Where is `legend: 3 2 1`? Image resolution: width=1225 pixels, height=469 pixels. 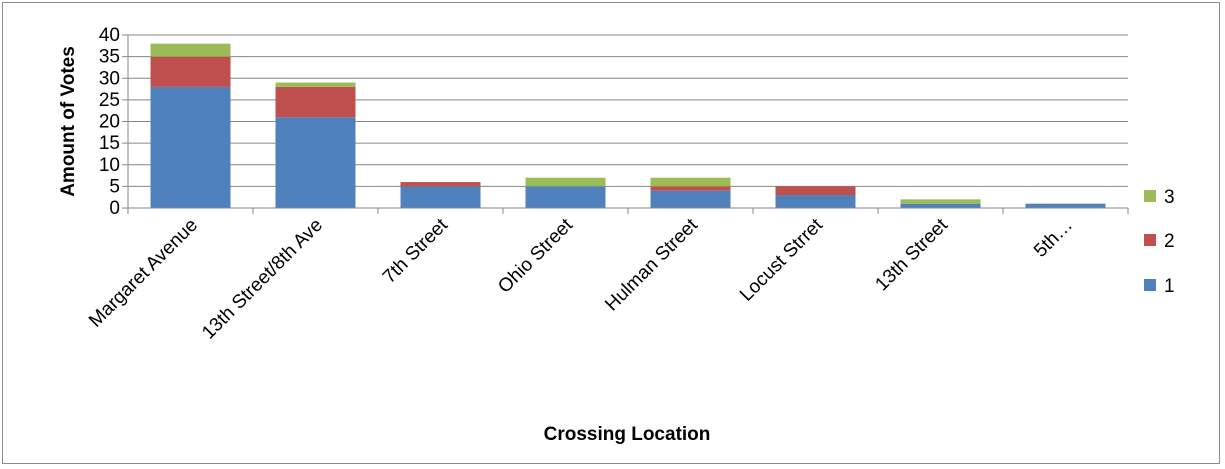 legend: 3 2 1 is located at coordinates (1159, 242).